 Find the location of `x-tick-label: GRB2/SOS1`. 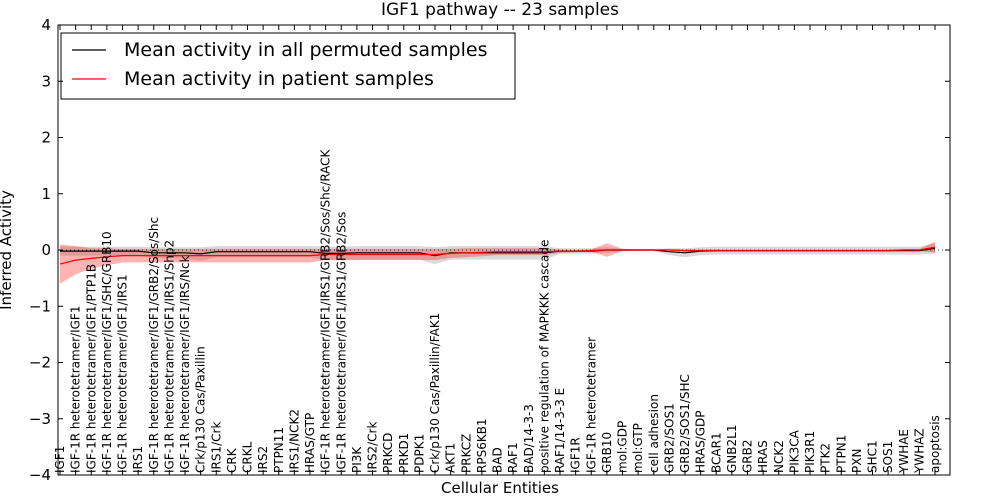

x-tick-label: GRB2/SOS1 is located at coordinates (669, 438).